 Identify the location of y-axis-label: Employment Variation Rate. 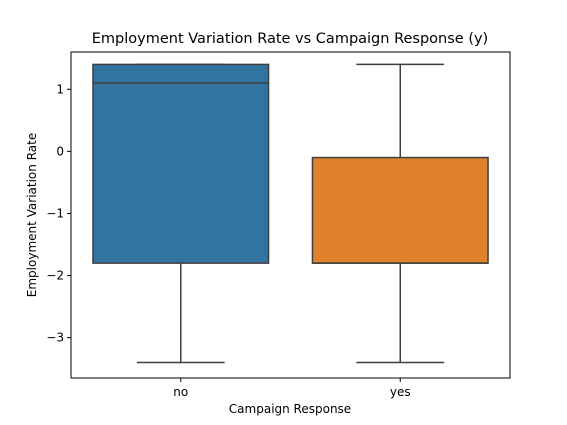
(32, 215).